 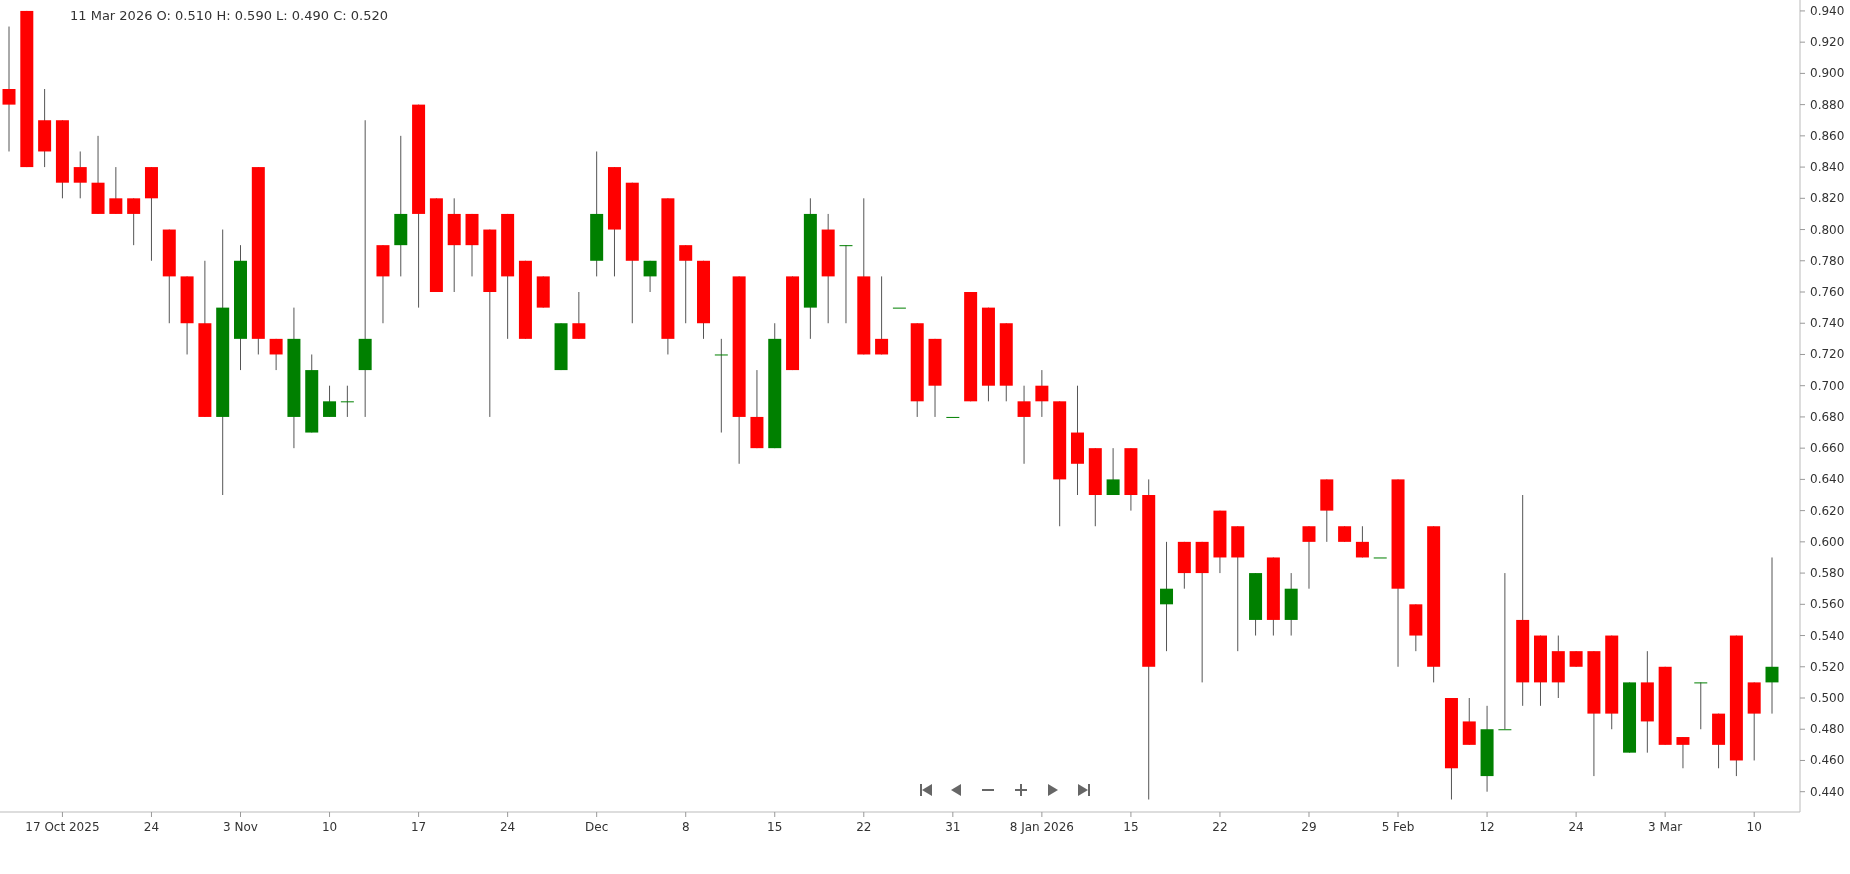 What do you see at coordinates (1827, 385) in the screenshot?
I see `y-tick-label: 0.700` at bounding box center [1827, 385].